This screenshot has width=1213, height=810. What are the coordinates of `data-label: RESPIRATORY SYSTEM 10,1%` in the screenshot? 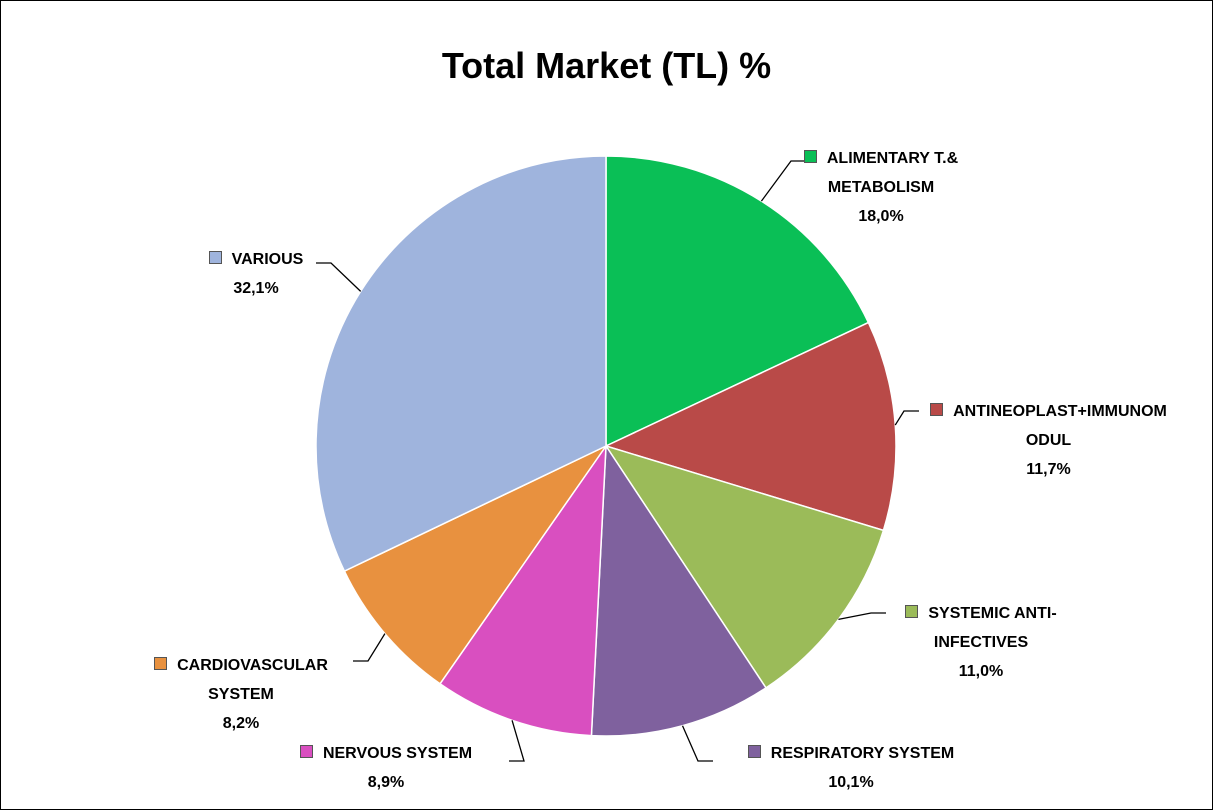 It's located at (851, 768).